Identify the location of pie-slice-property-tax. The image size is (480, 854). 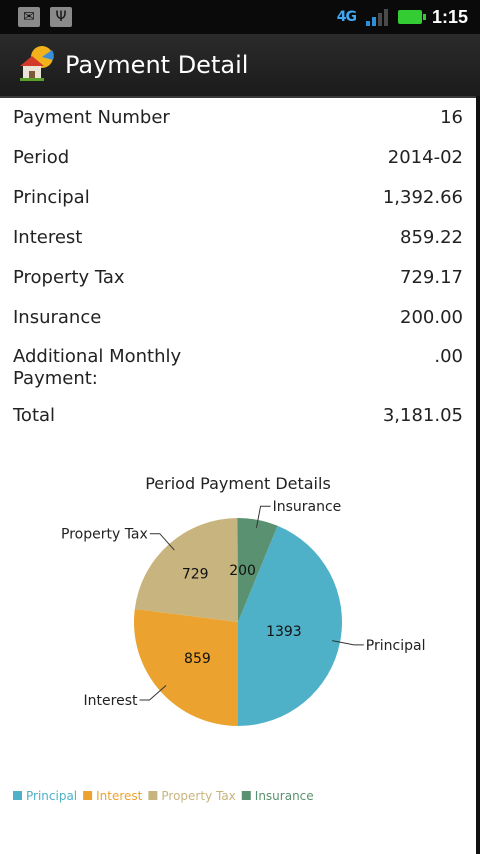
(186, 570).